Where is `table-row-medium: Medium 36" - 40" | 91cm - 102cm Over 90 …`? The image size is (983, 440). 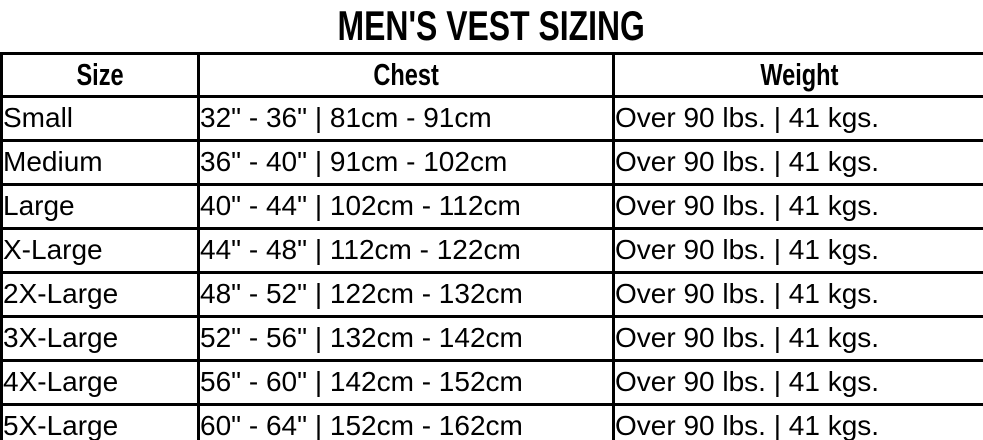
table-row-medium: Medium 36" - 40" | 91cm - 102cm Over 90 … is located at coordinates (491, 162).